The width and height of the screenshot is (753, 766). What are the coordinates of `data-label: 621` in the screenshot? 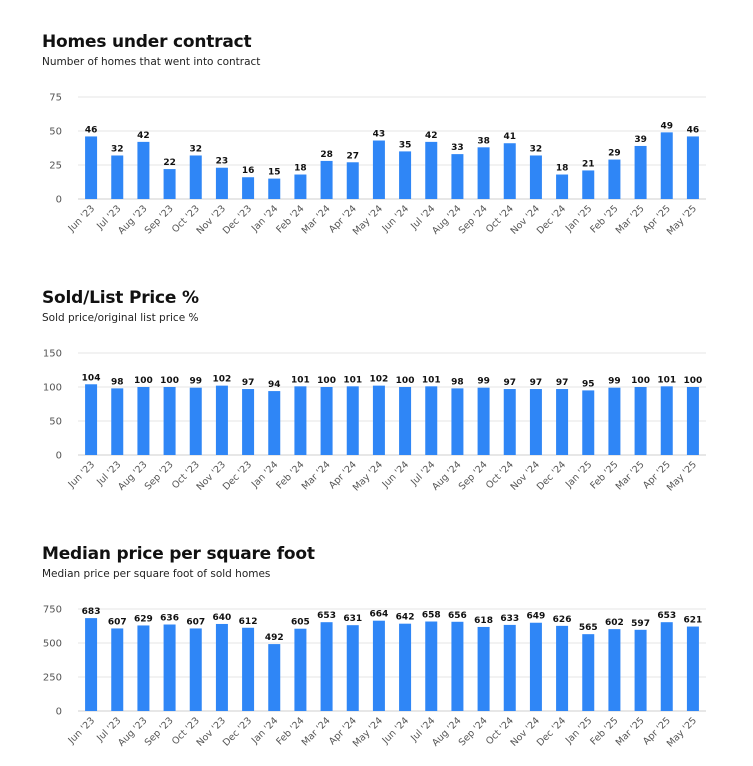 It's located at (693, 621).